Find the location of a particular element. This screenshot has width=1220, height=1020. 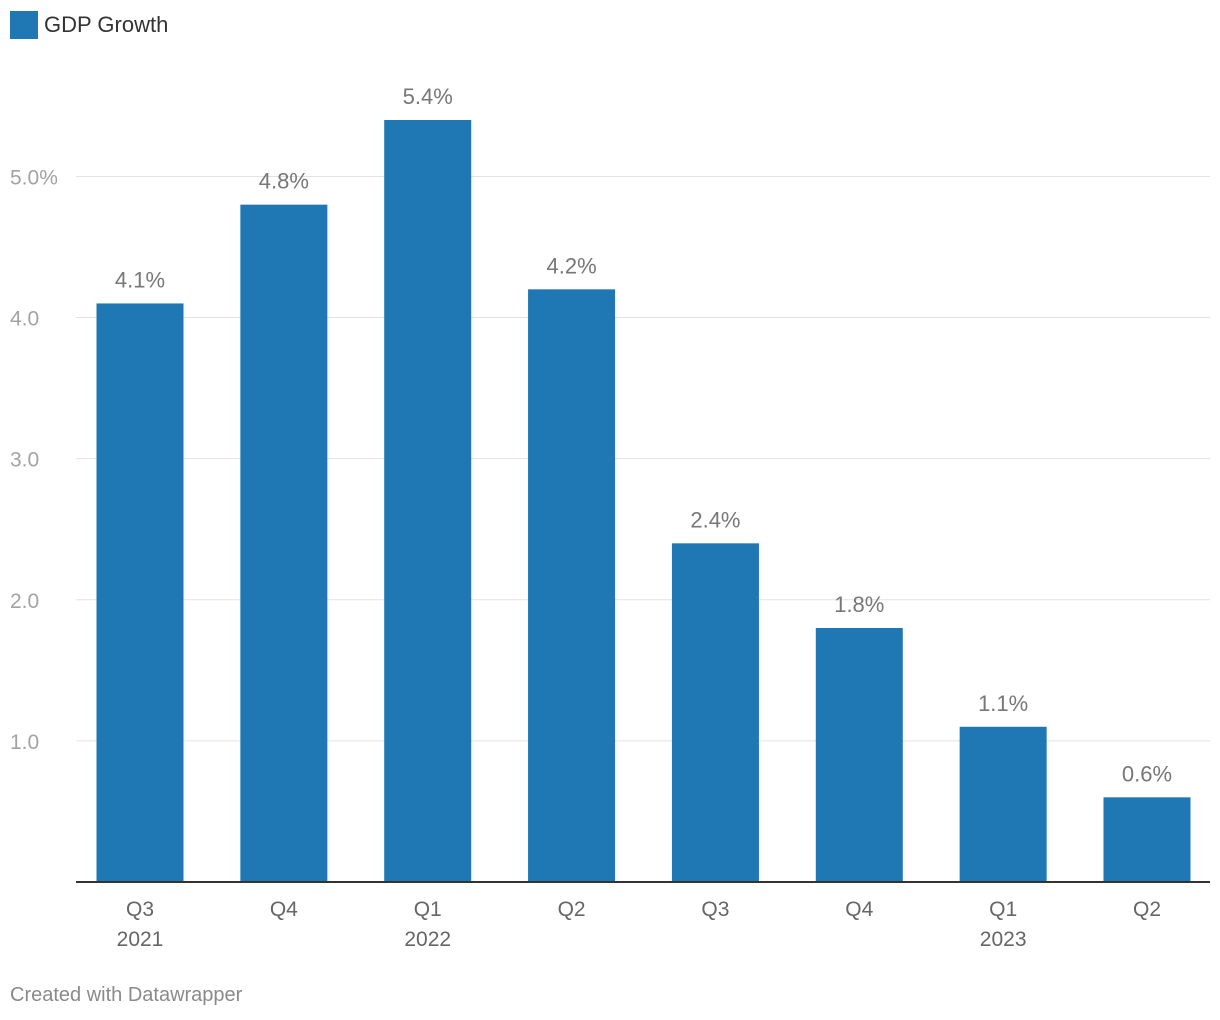

credit-text: Created with Datawrapper is located at coordinates (126, 995).